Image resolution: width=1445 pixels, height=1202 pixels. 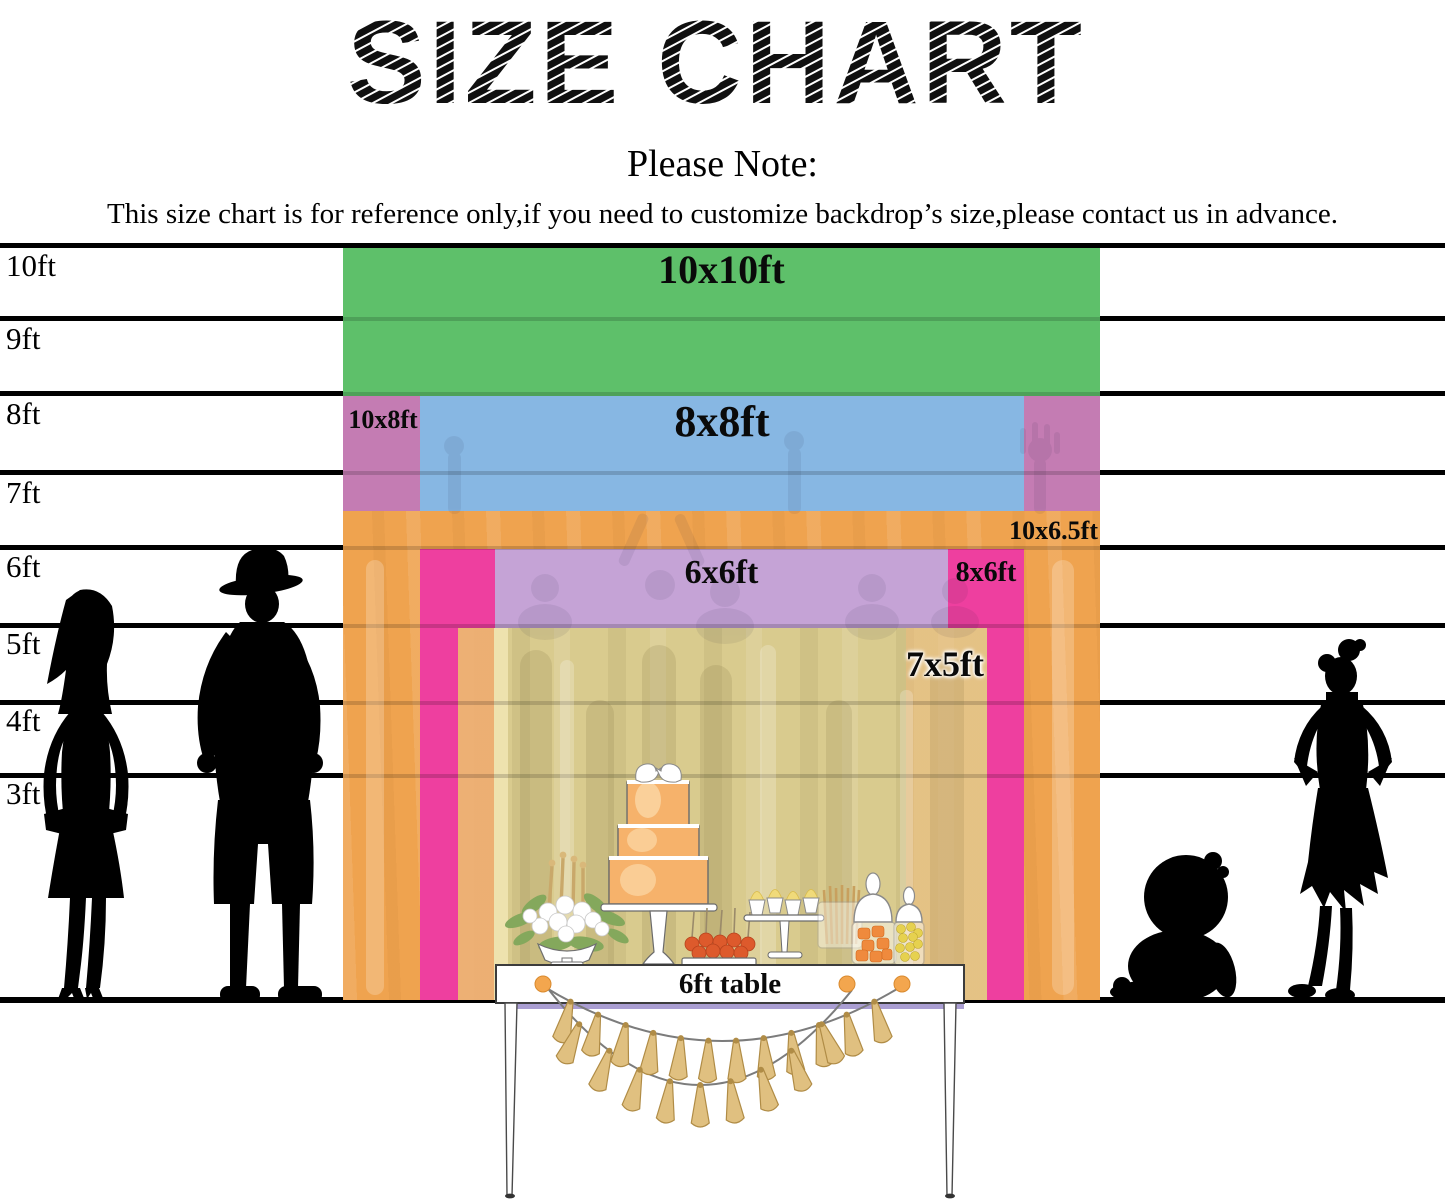 What do you see at coordinates (722, 1063) in the screenshot?
I see `tassels` at bounding box center [722, 1063].